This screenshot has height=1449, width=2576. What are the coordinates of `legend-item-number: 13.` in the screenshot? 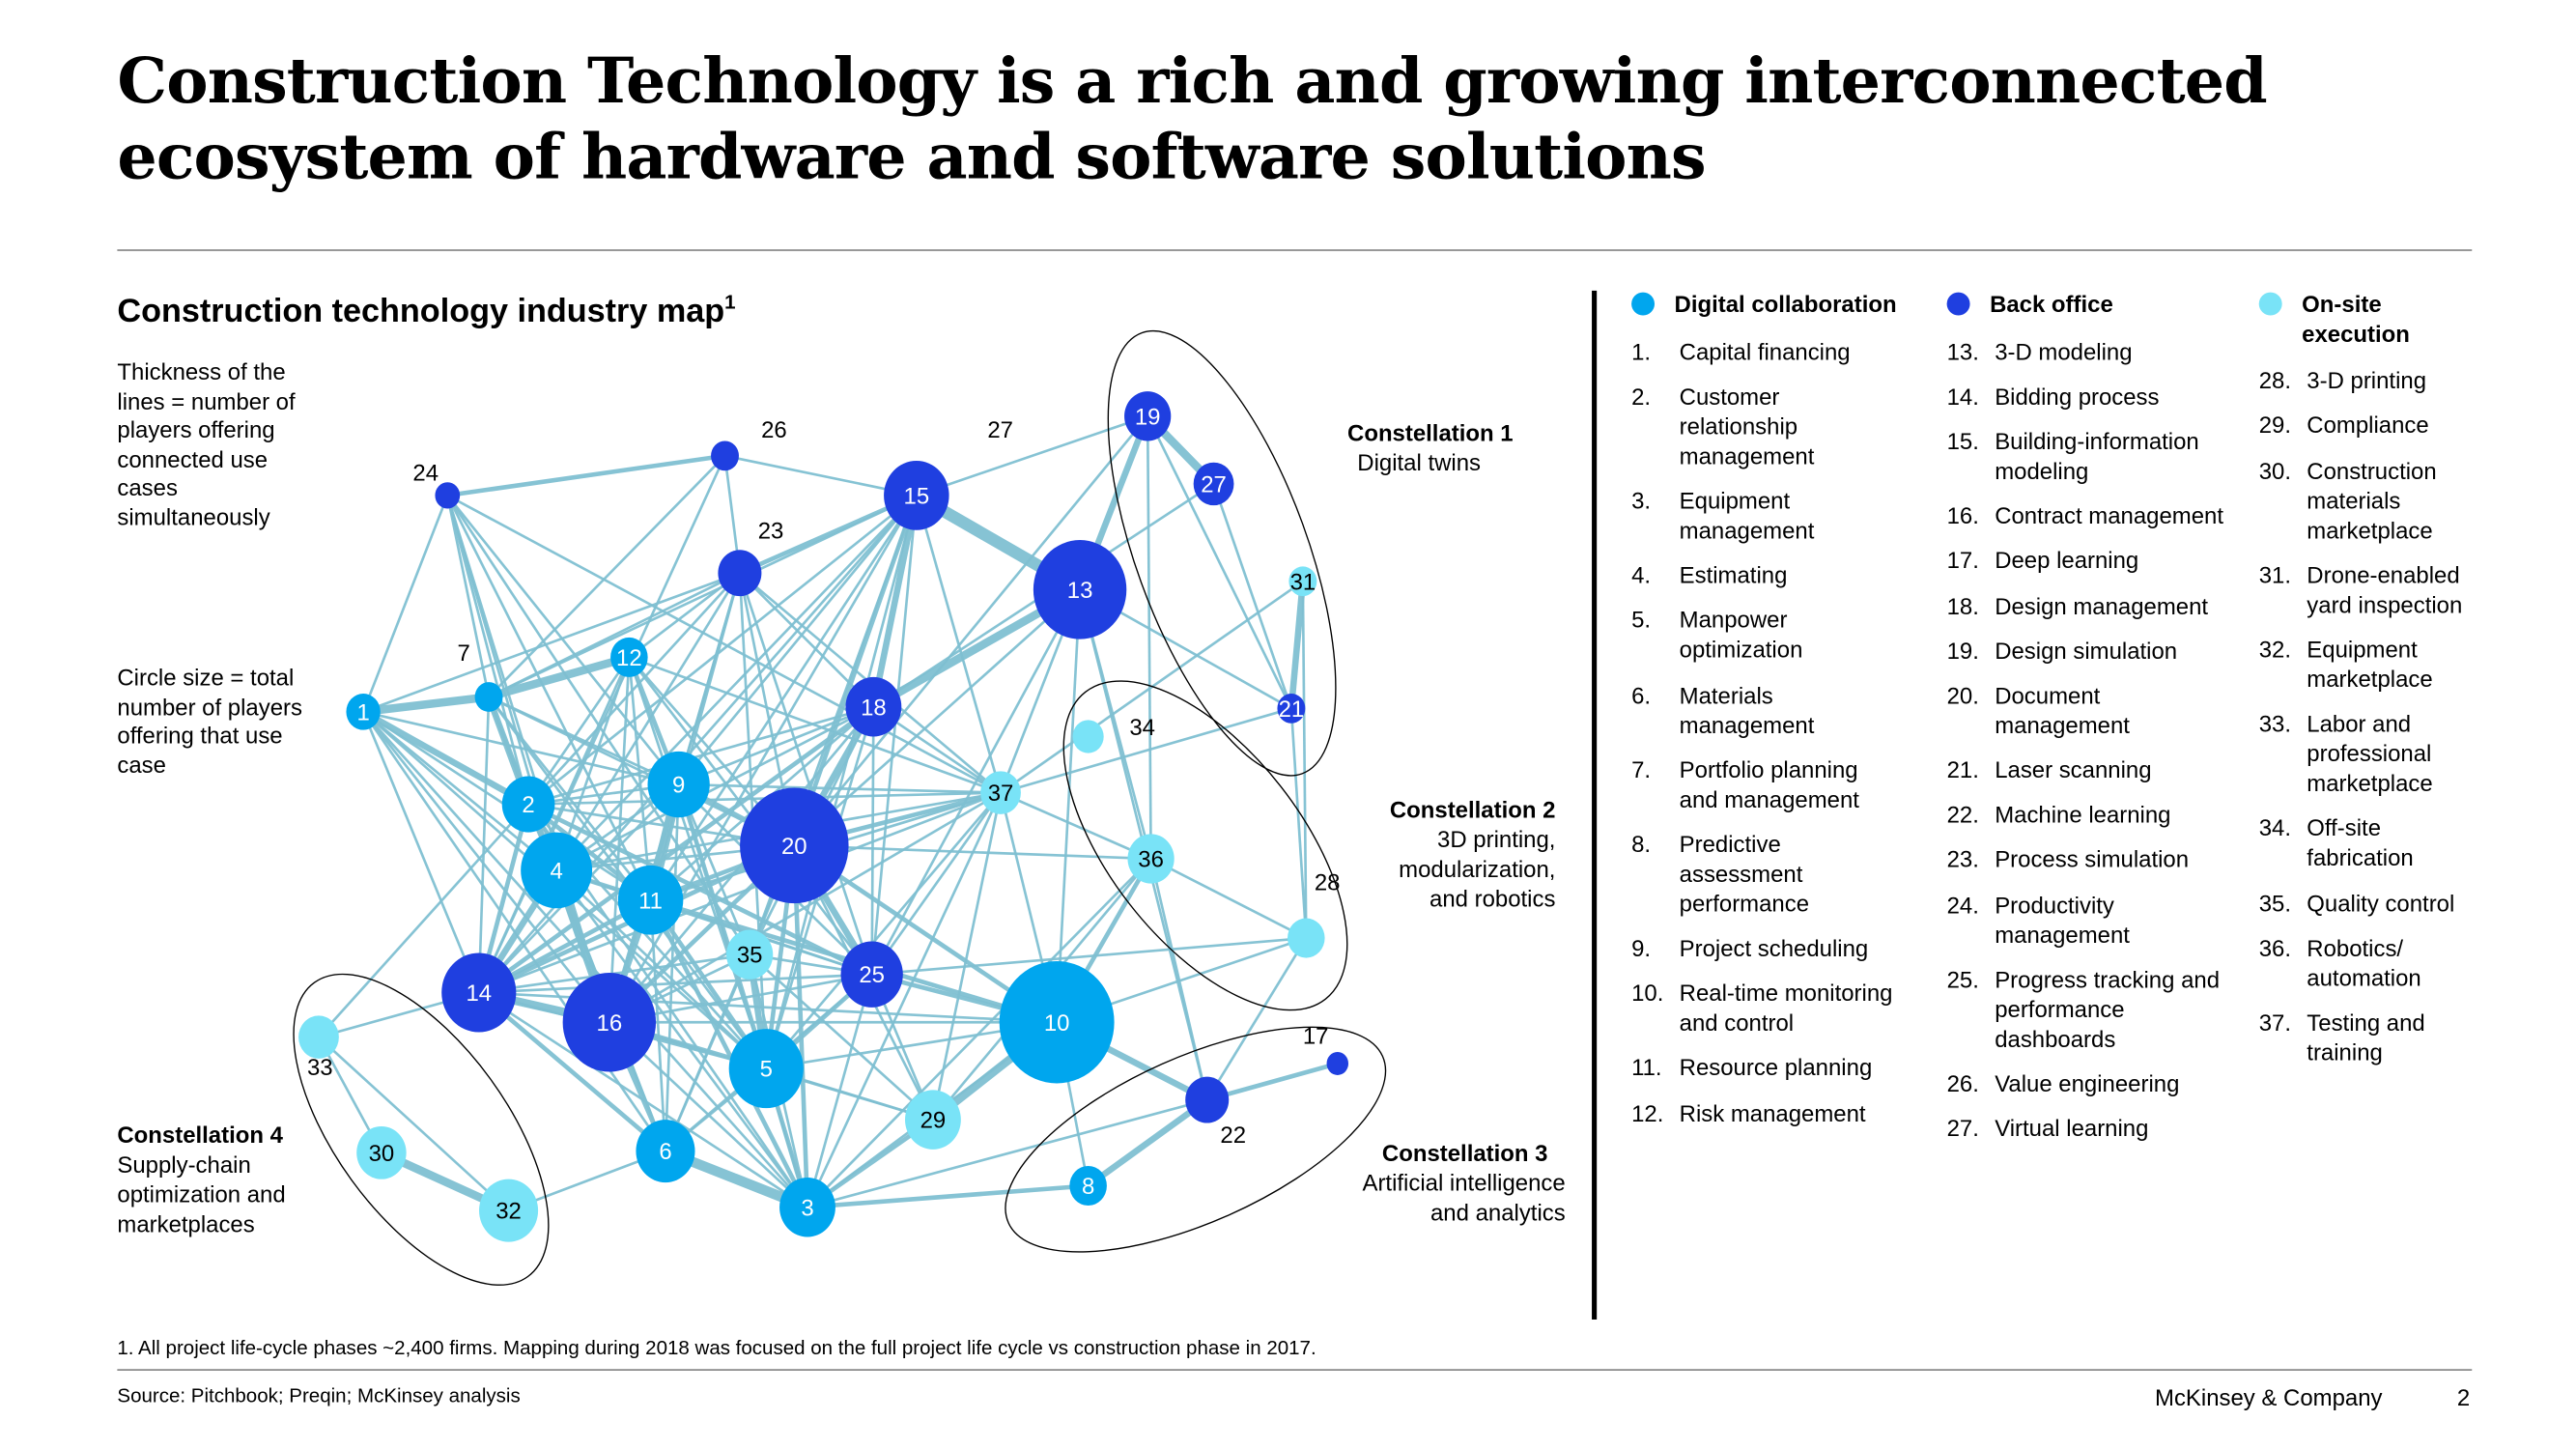 It's located at (1962, 351).